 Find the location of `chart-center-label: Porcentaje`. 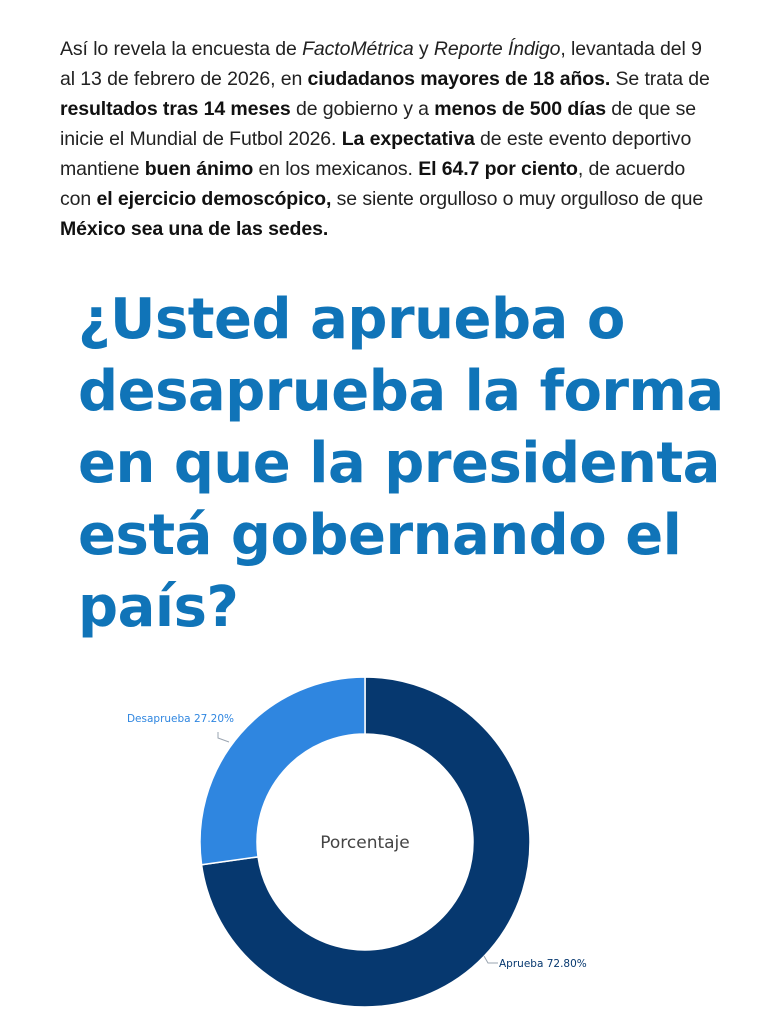

chart-center-label: Porcentaje is located at coordinates (365, 843).